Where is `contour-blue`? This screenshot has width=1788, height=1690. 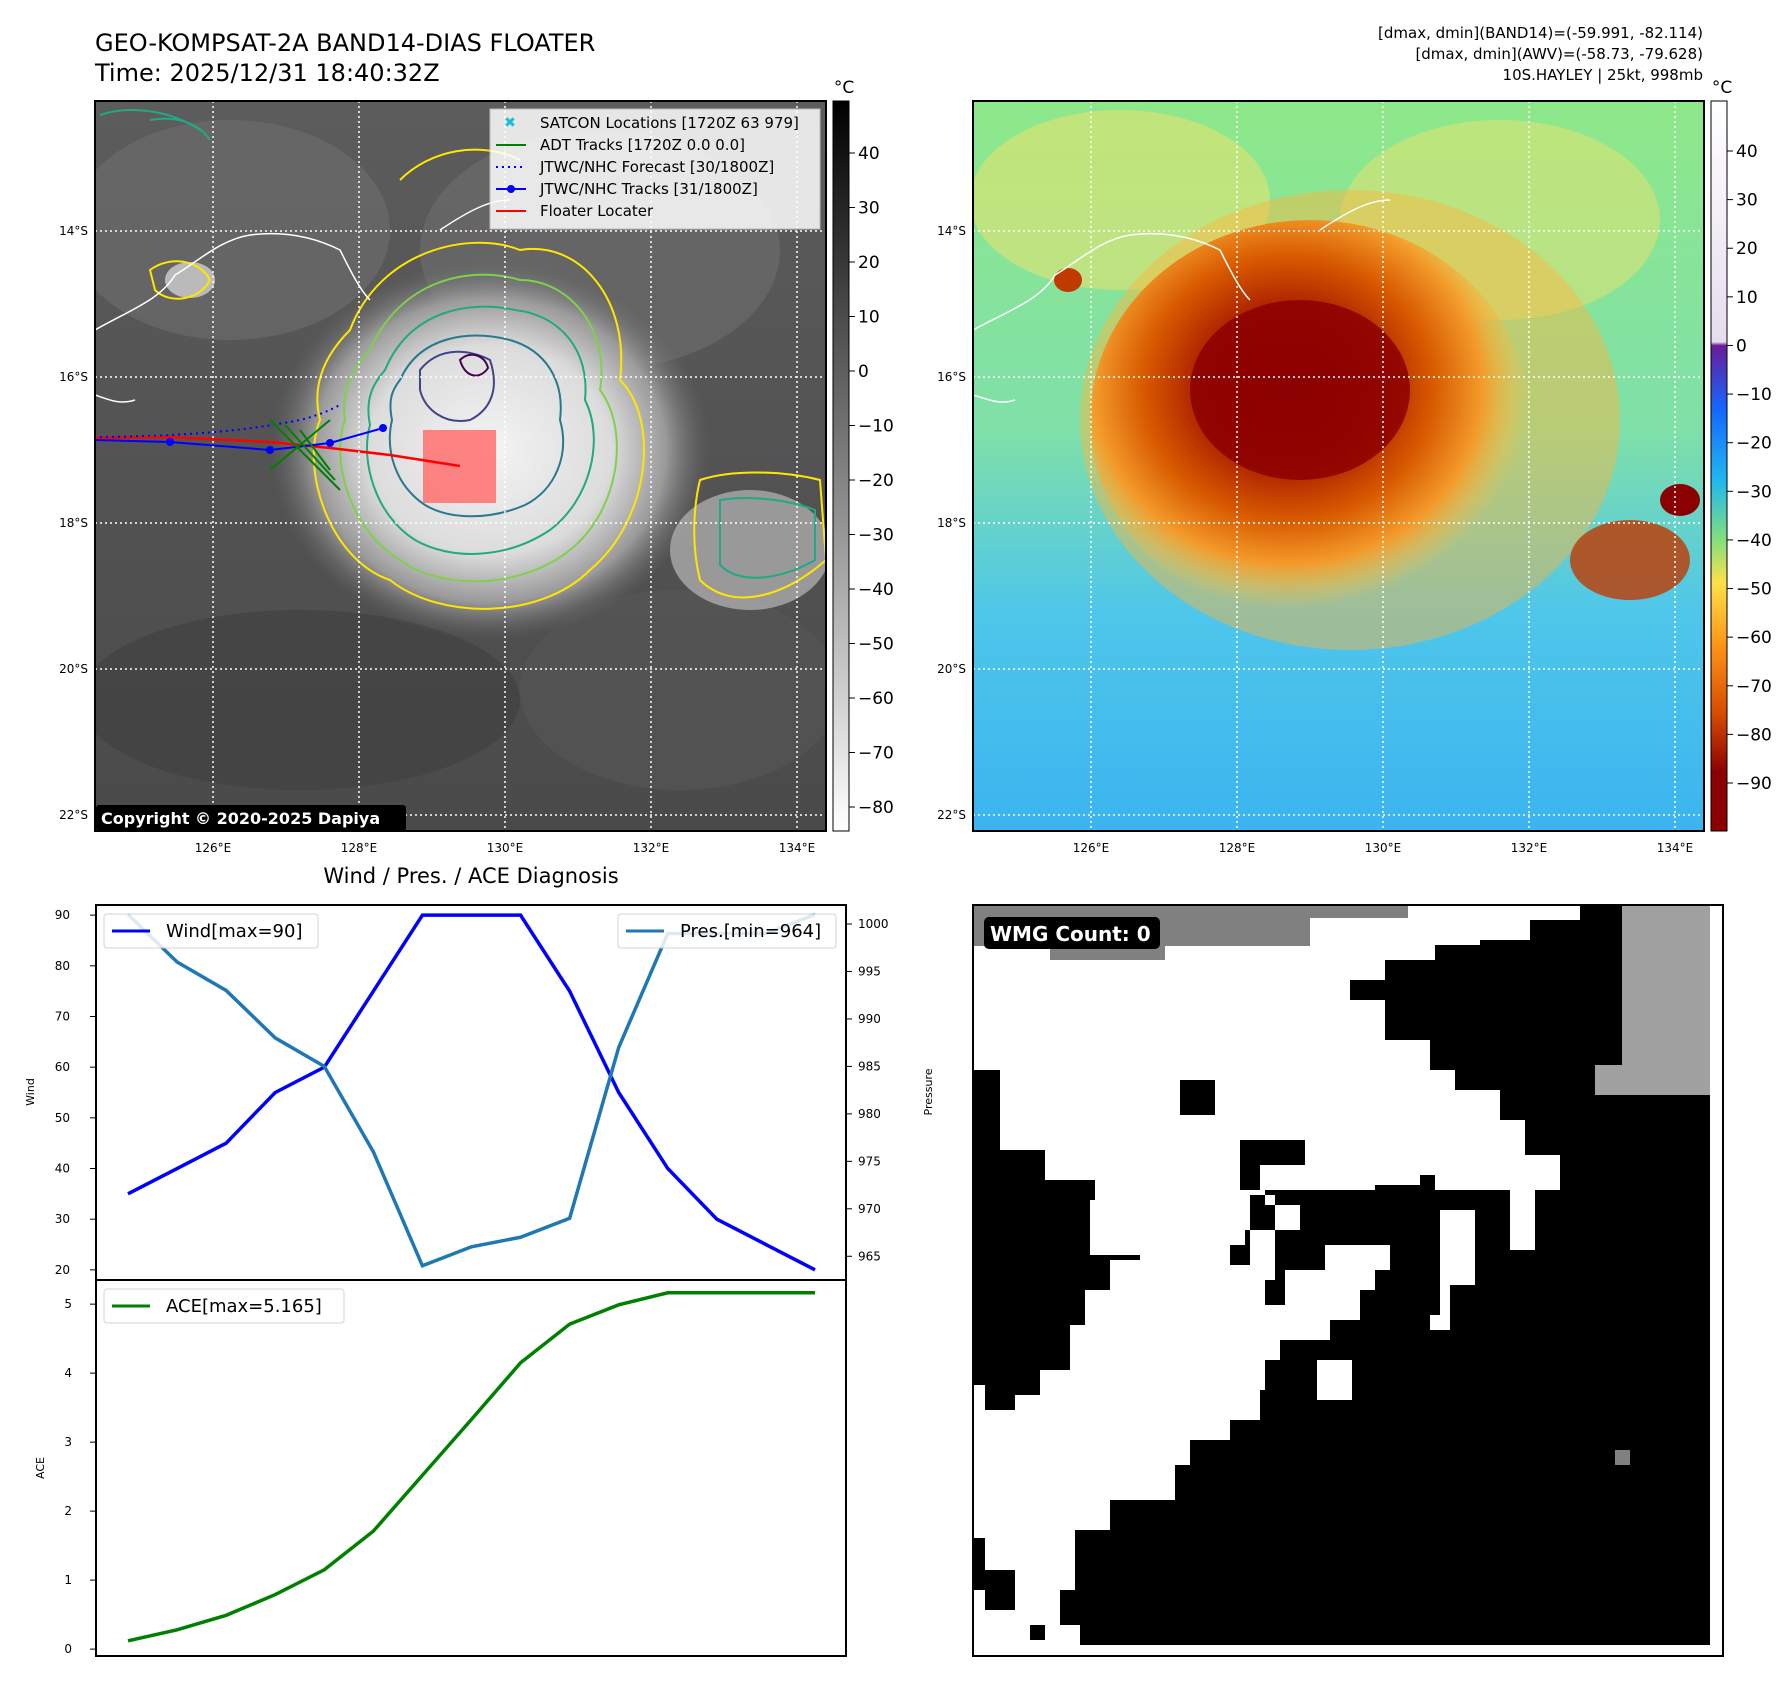
contour-blue is located at coordinates (476, 426).